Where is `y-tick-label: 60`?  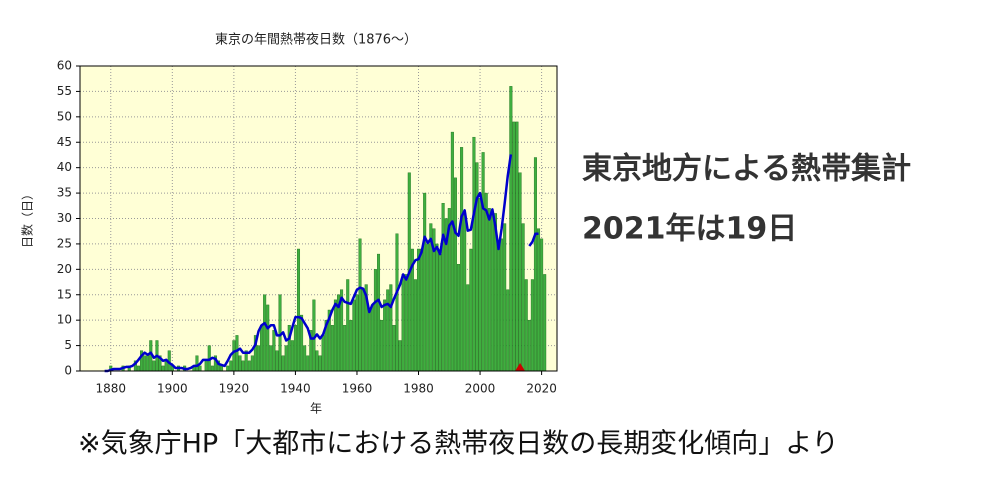 y-tick-label: 60 is located at coordinates (64, 66).